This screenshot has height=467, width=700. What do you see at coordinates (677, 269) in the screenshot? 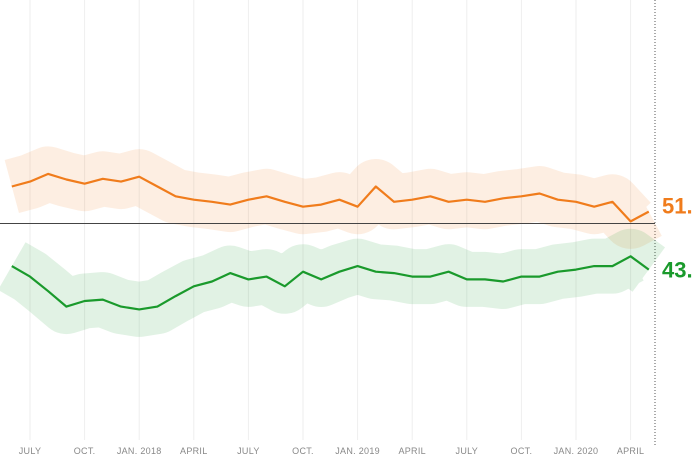
I see `end-label: 43.` at bounding box center [677, 269].